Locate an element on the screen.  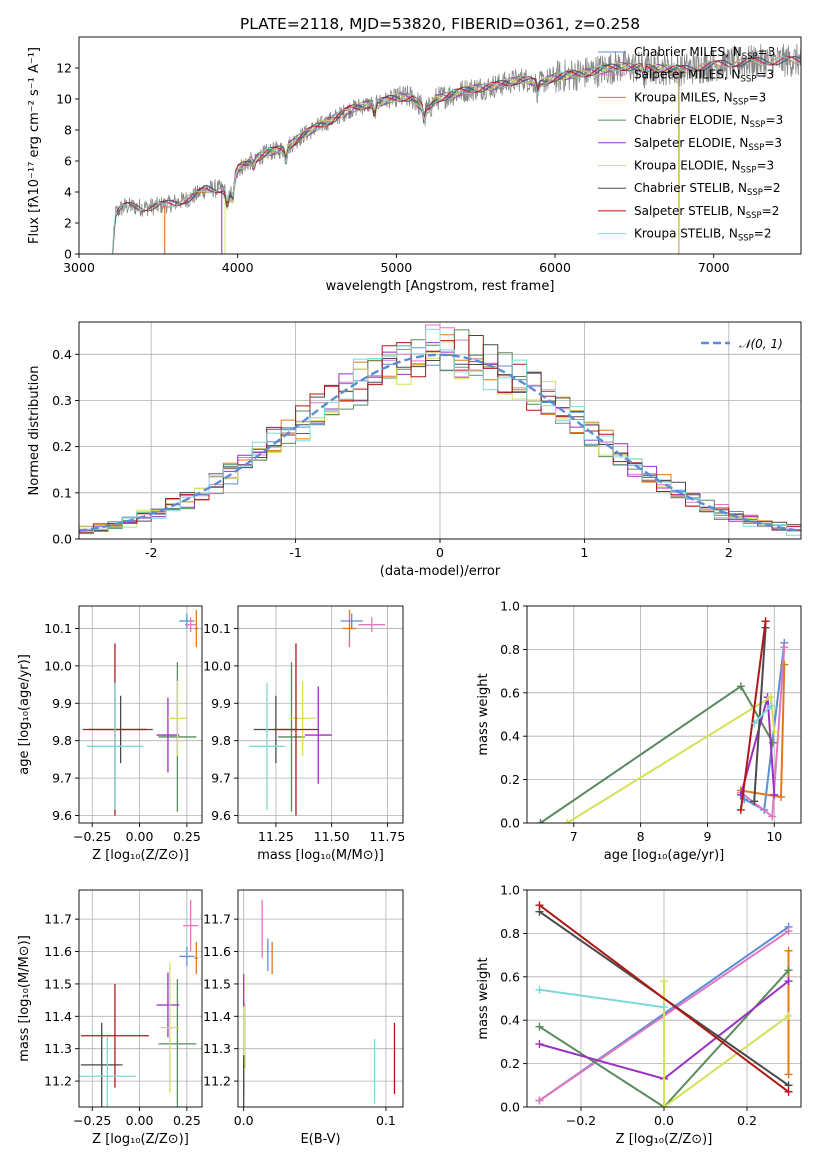
x-tick-label: 0.2 is located at coordinates (747, 1120).